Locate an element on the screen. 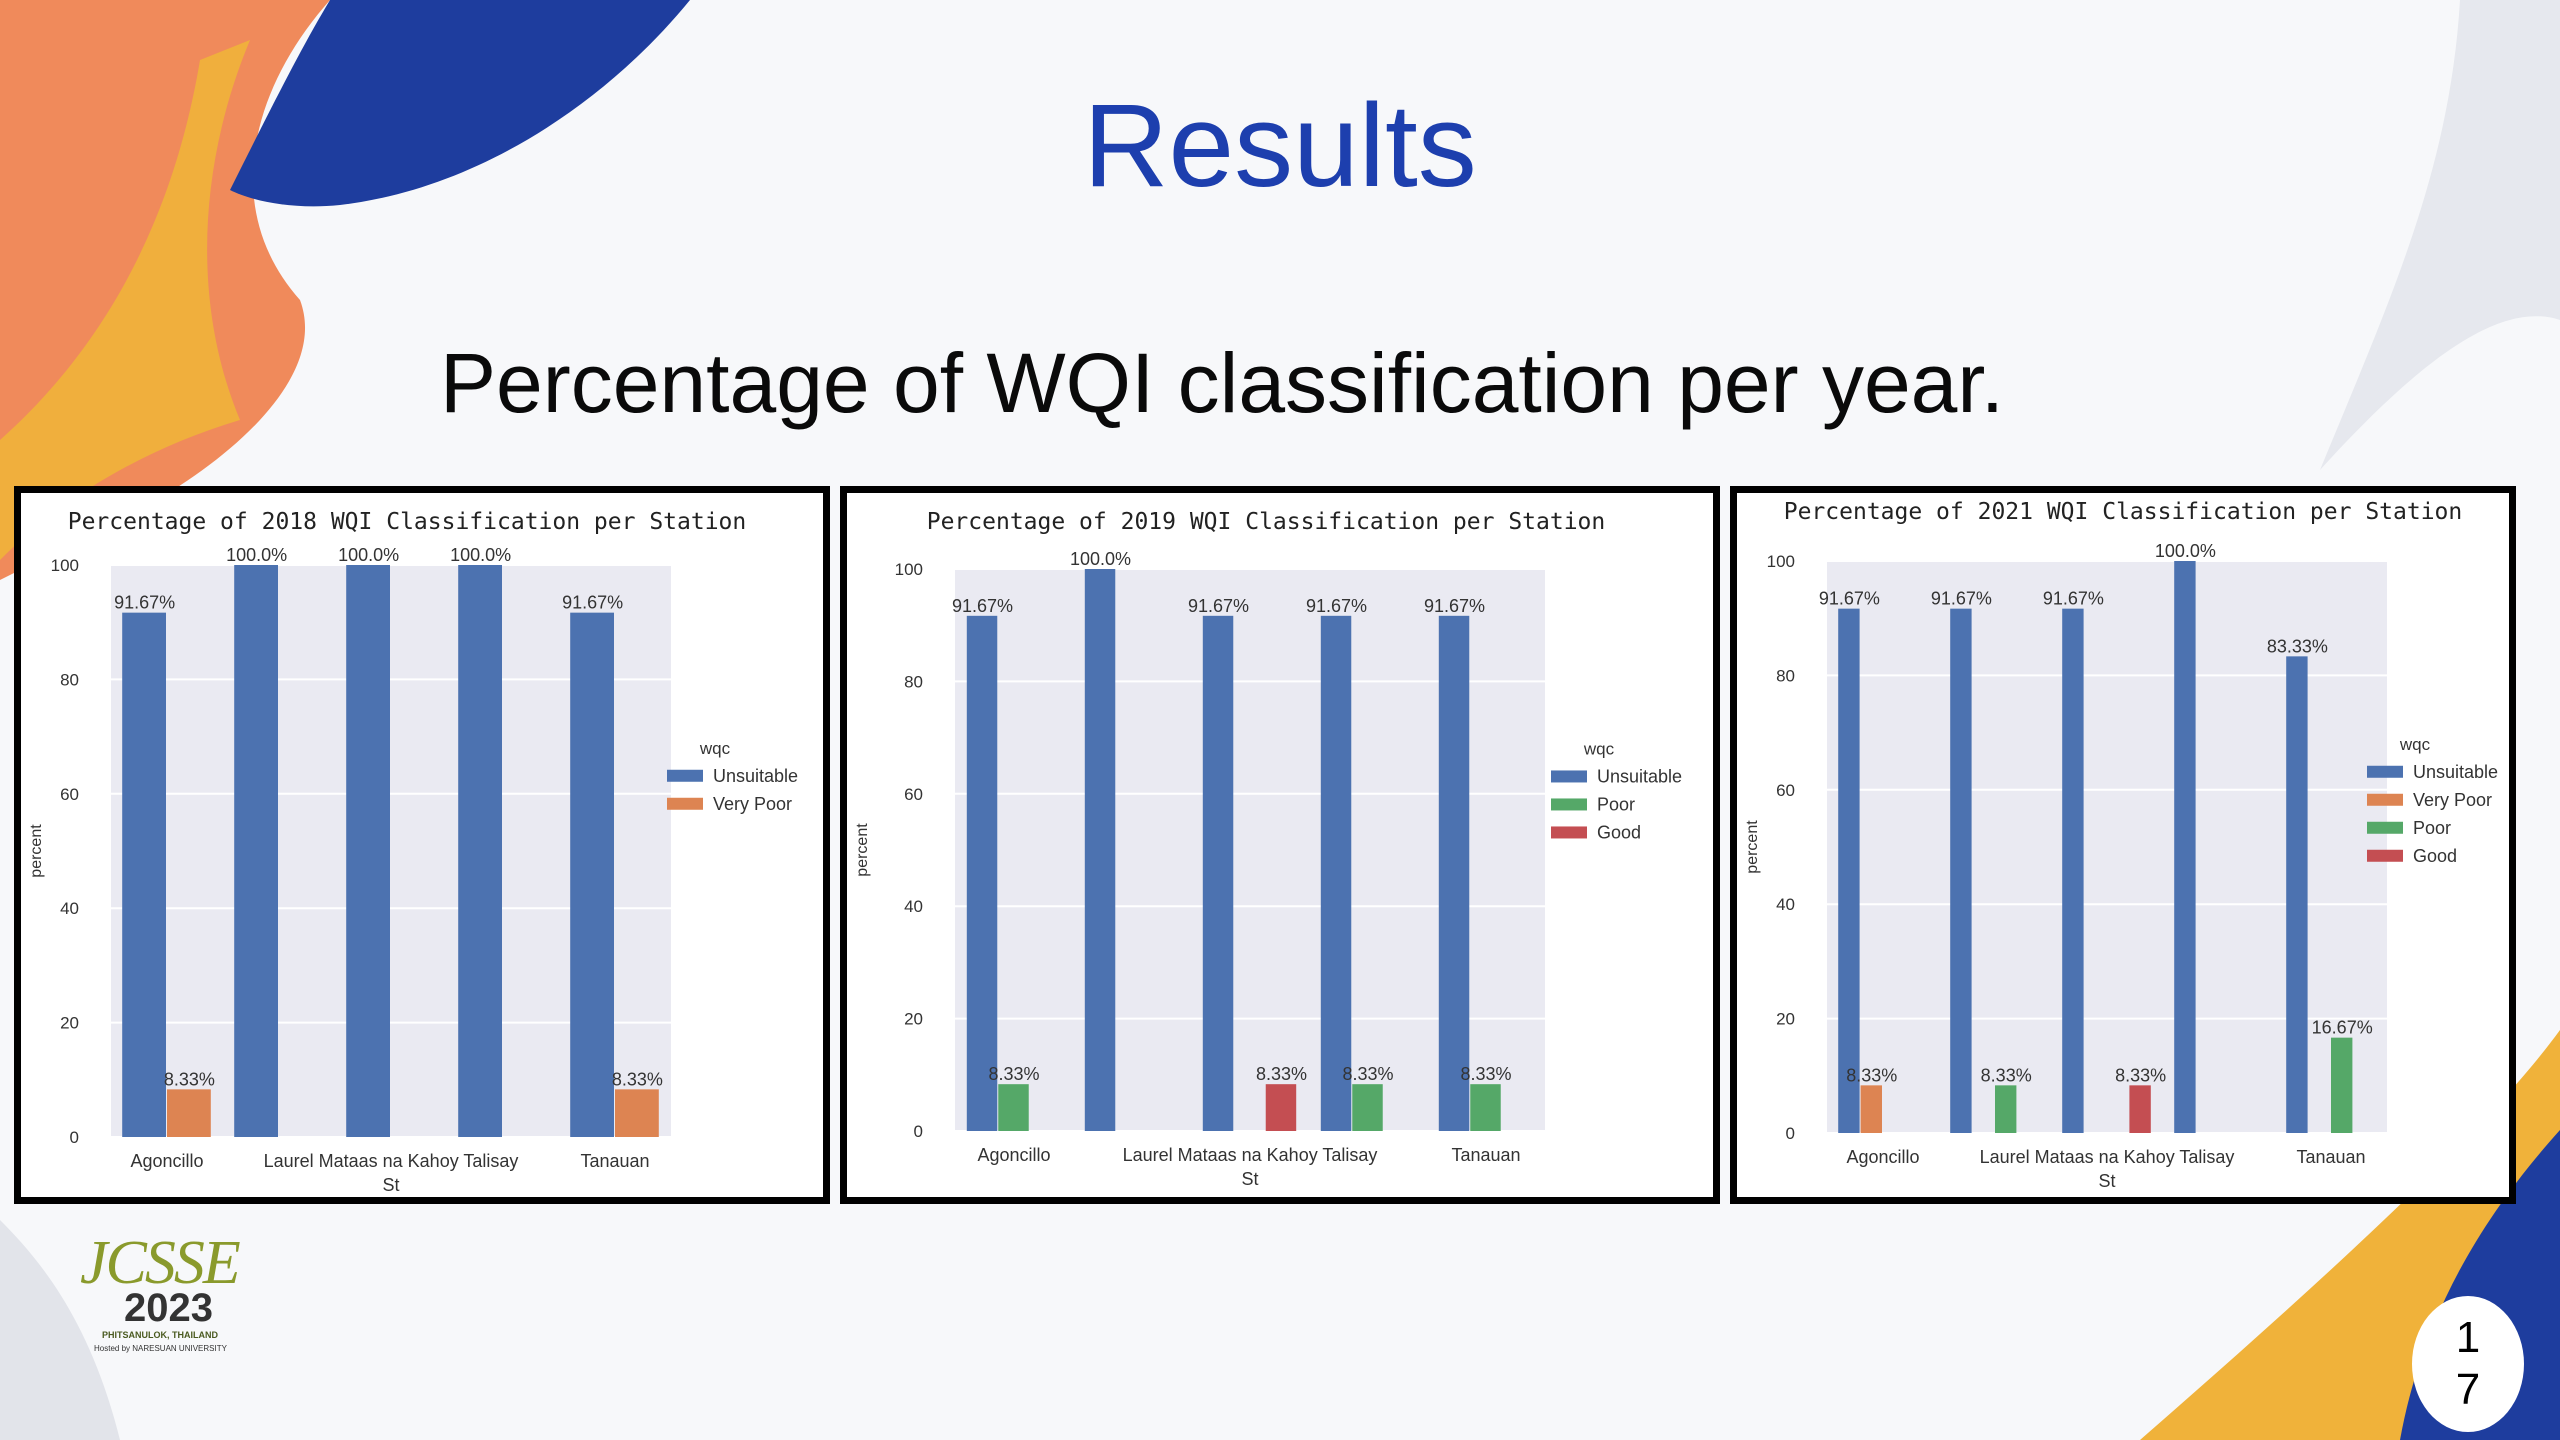 This screenshot has width=2560, height=1440. top-left-blue-wave is located at coordinates (460, 103).